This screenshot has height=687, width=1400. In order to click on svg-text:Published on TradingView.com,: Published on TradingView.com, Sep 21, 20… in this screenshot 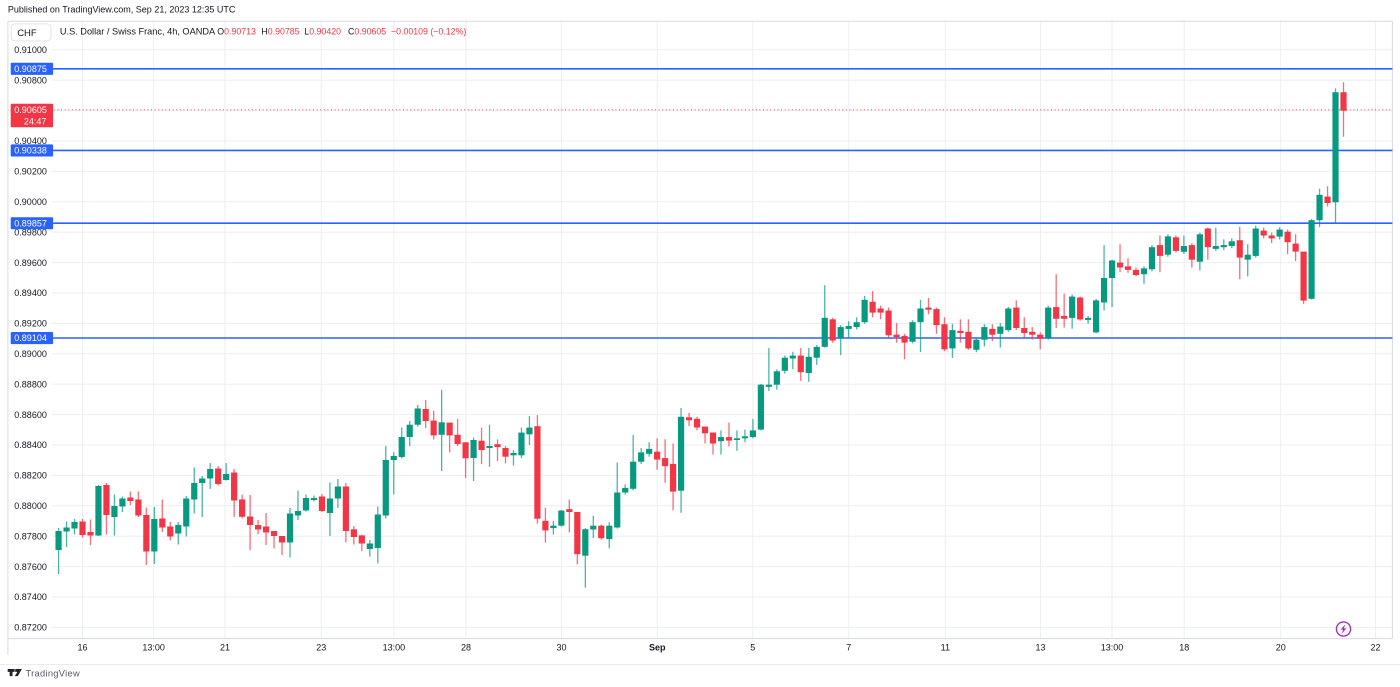, I will do `click(122, 9)`.